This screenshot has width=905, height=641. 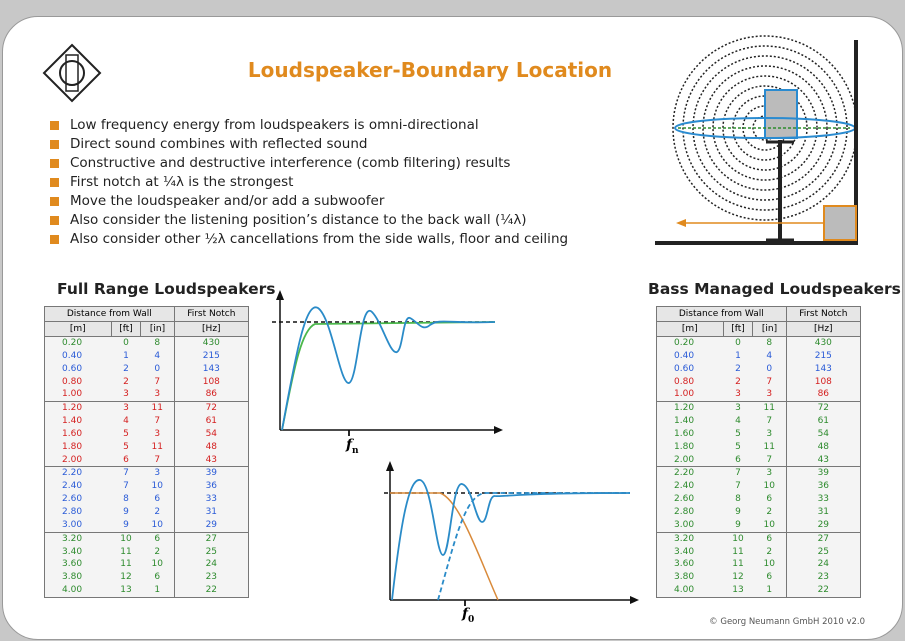 I want to click on table-row: 3.20 10 6 27, so click(x=759, y=538).